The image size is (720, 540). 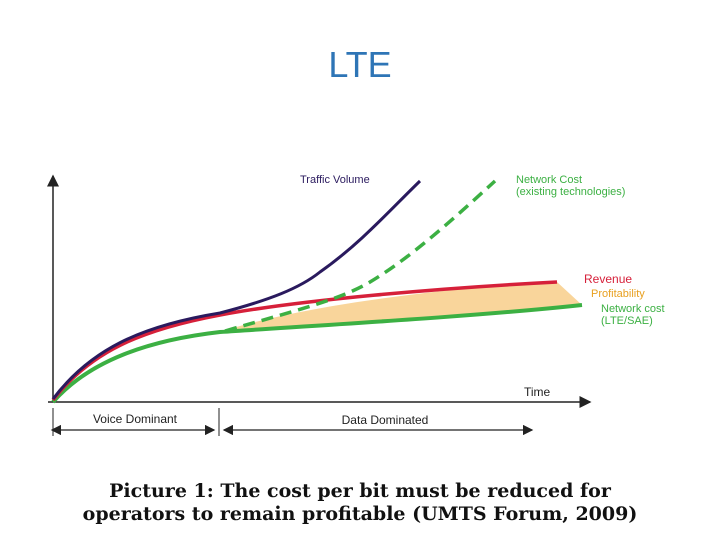 I want to click on label-data-dominated: Data Dominated, so click(x=385, y=420).